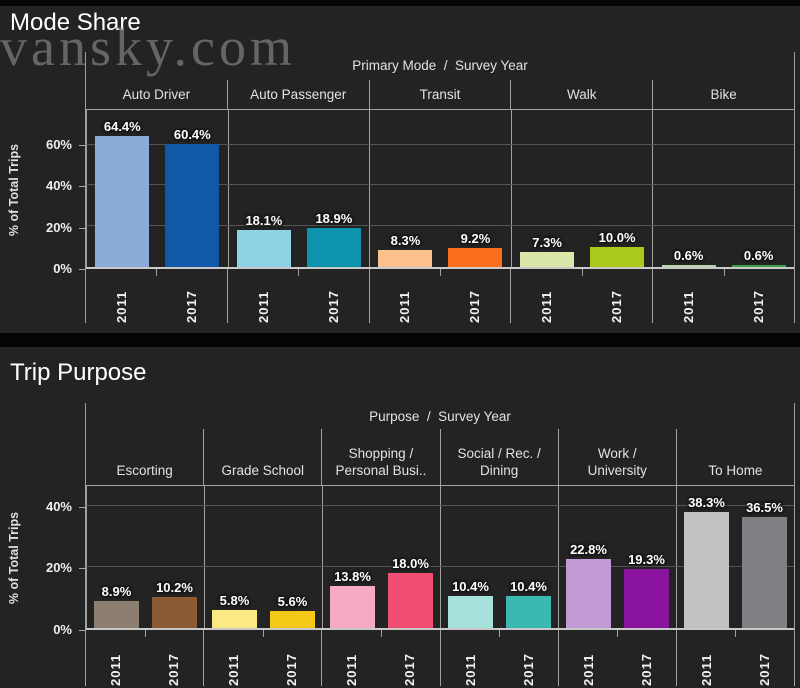 This screenshot has height=688, width=800. I want to click on category-header-row: Auto Driver Auto Passenger Transit Walk Bike, so click(440, 95).